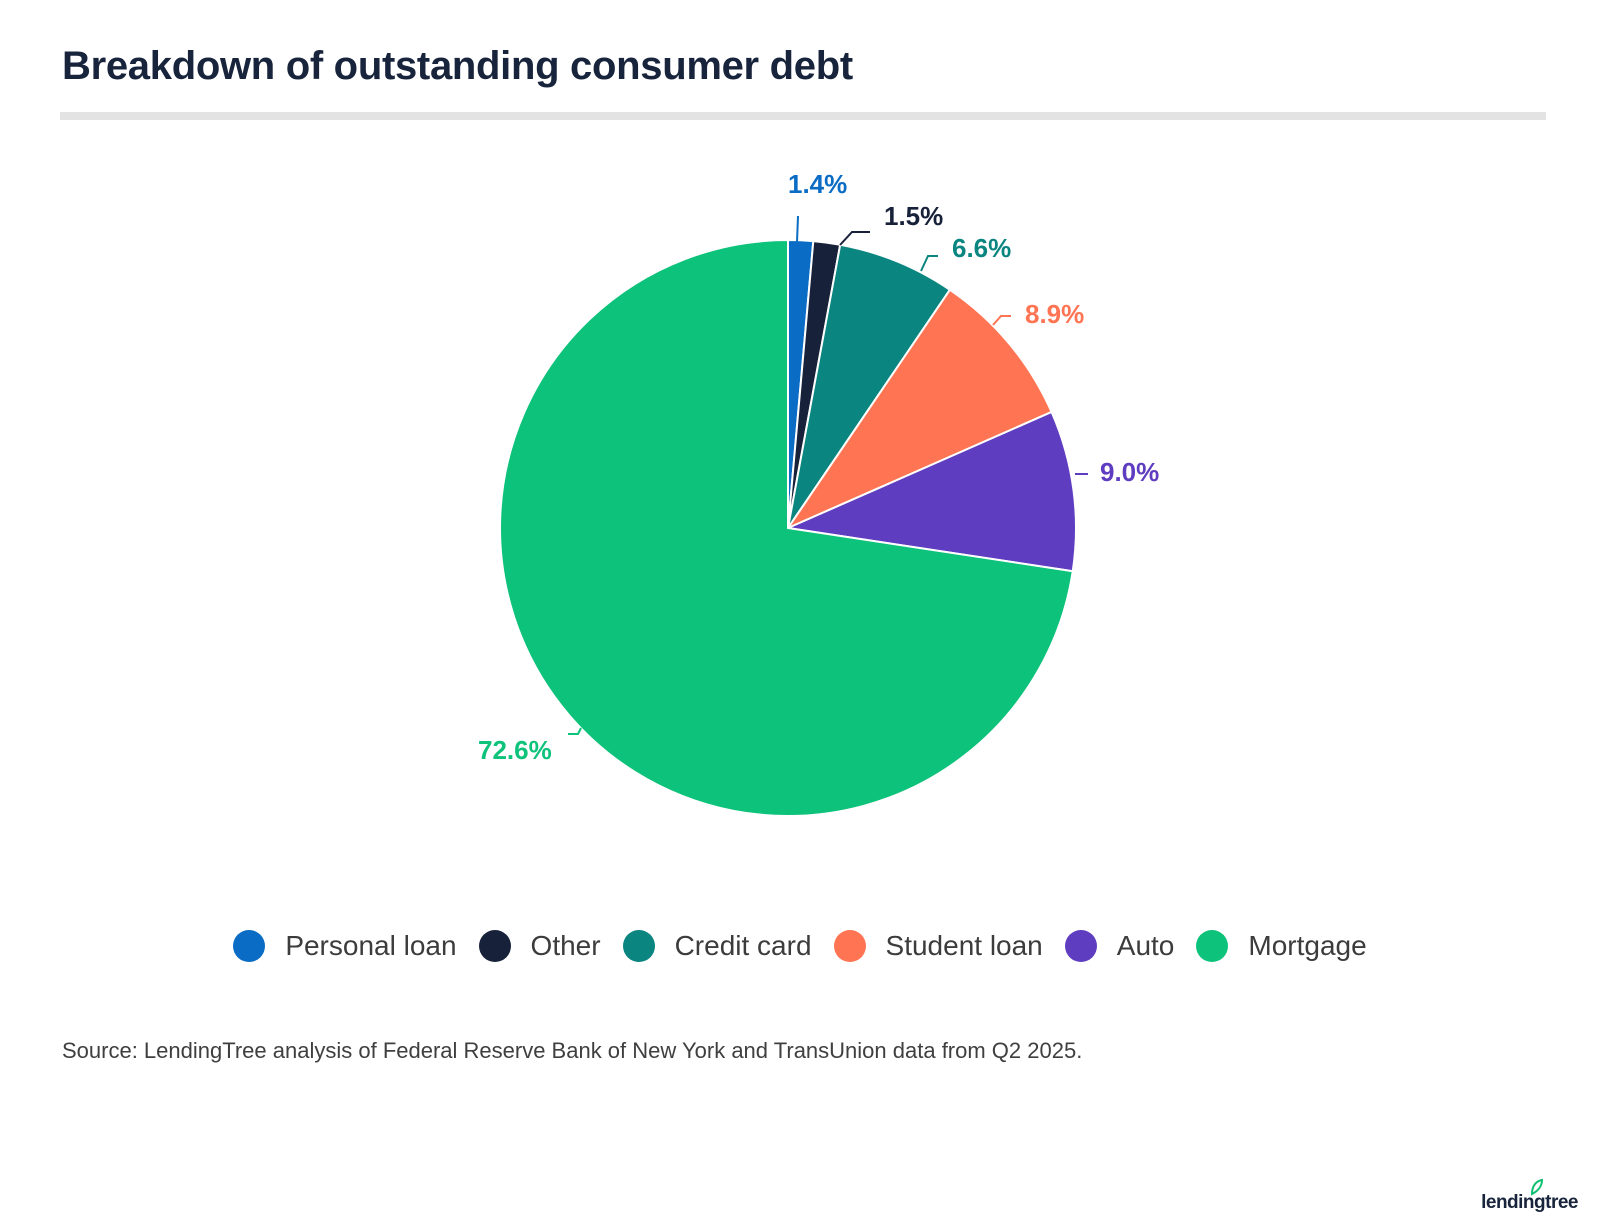  I want to click on legend-swatch-other, so click(494, 946).